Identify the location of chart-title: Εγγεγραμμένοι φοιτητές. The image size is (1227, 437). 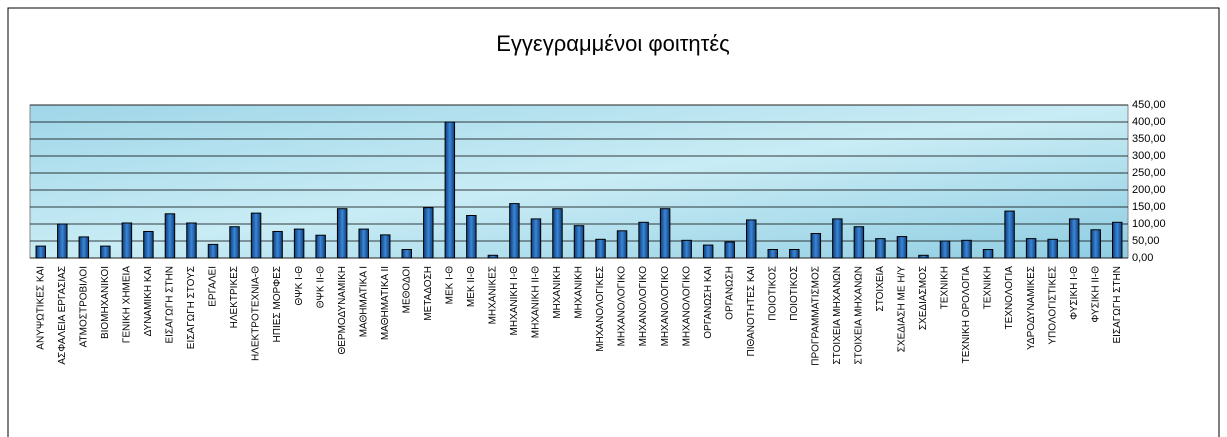
(613, 43).